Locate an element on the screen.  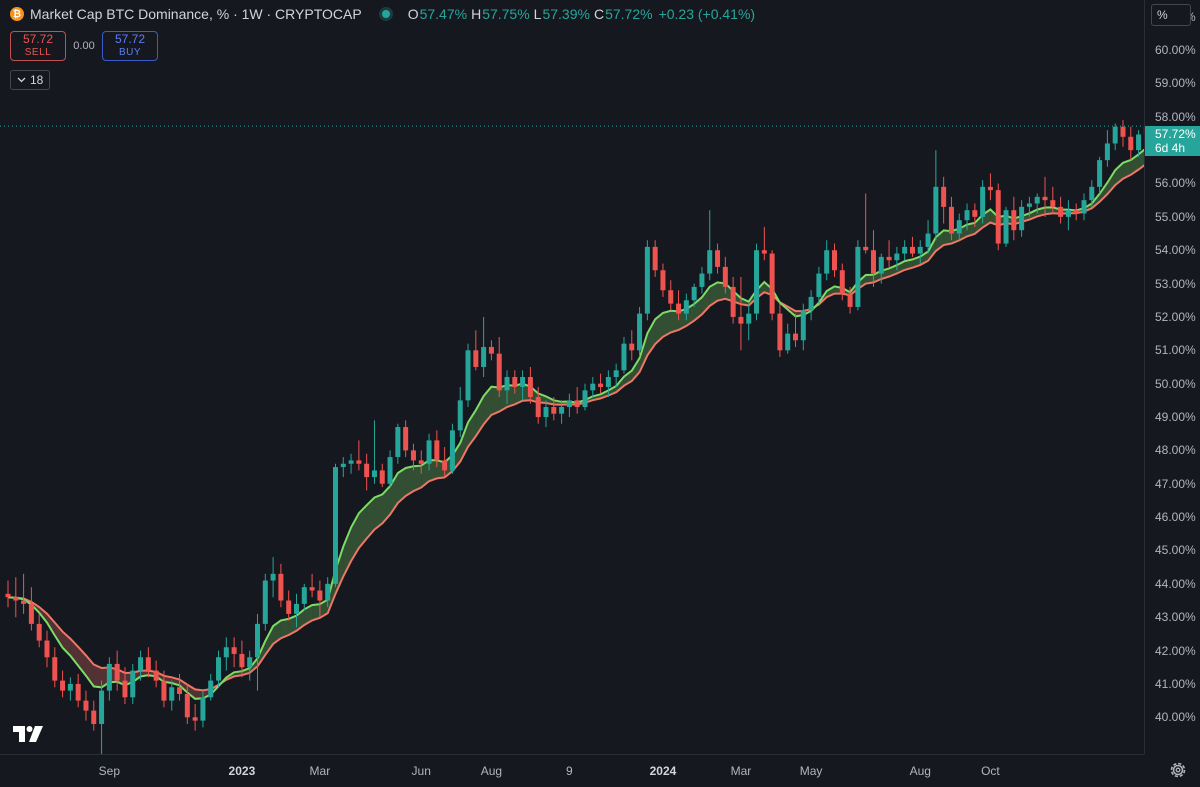
bar-countdown: 6d 4h is located at coordinates (1177, 148).